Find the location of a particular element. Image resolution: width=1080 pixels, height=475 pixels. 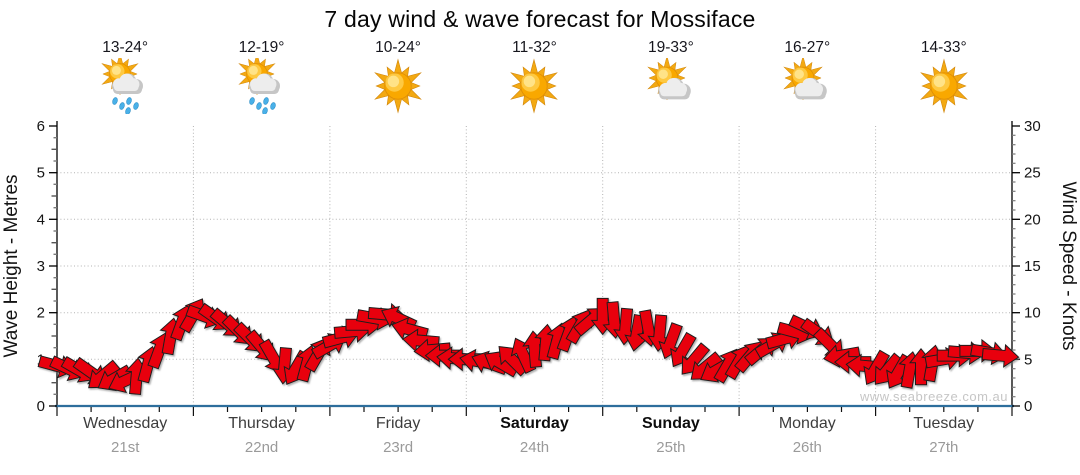

day-date: 23rd is located at coordinates (398, 447).